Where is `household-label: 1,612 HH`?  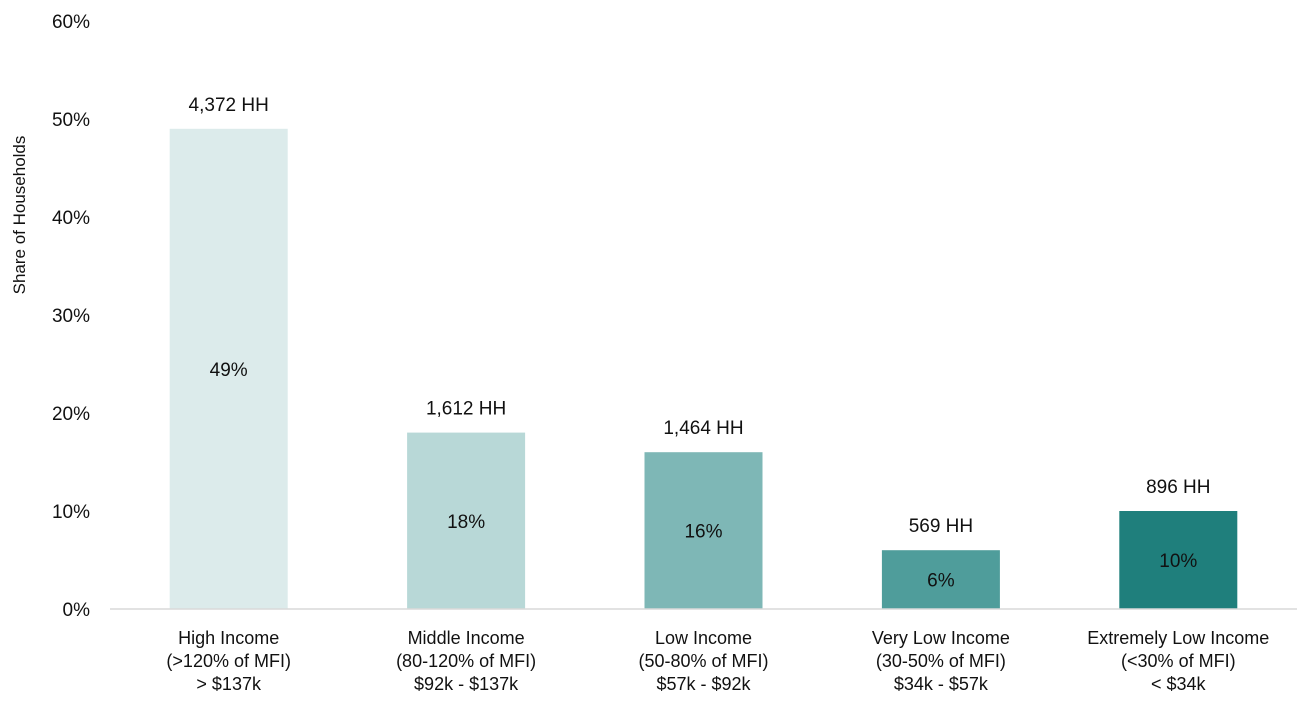
household-label: 1,612 HH is located at coordinates (466, 409).